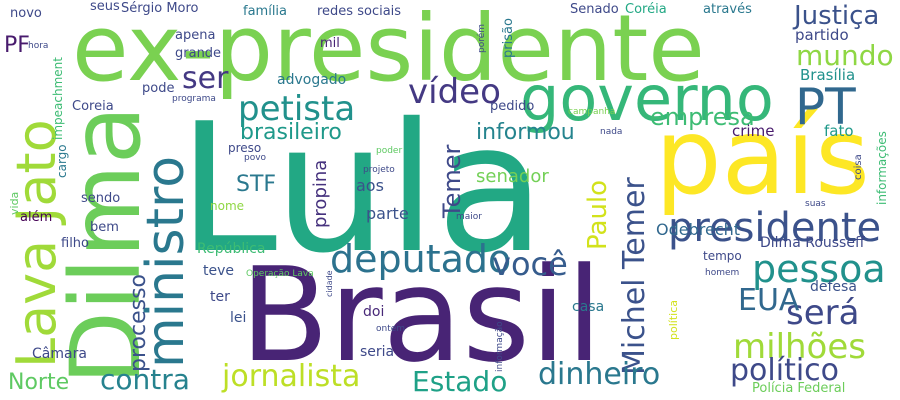 This screenshot has height=400, width=900. I want to click on word-hora: hora, so click(38, 46).